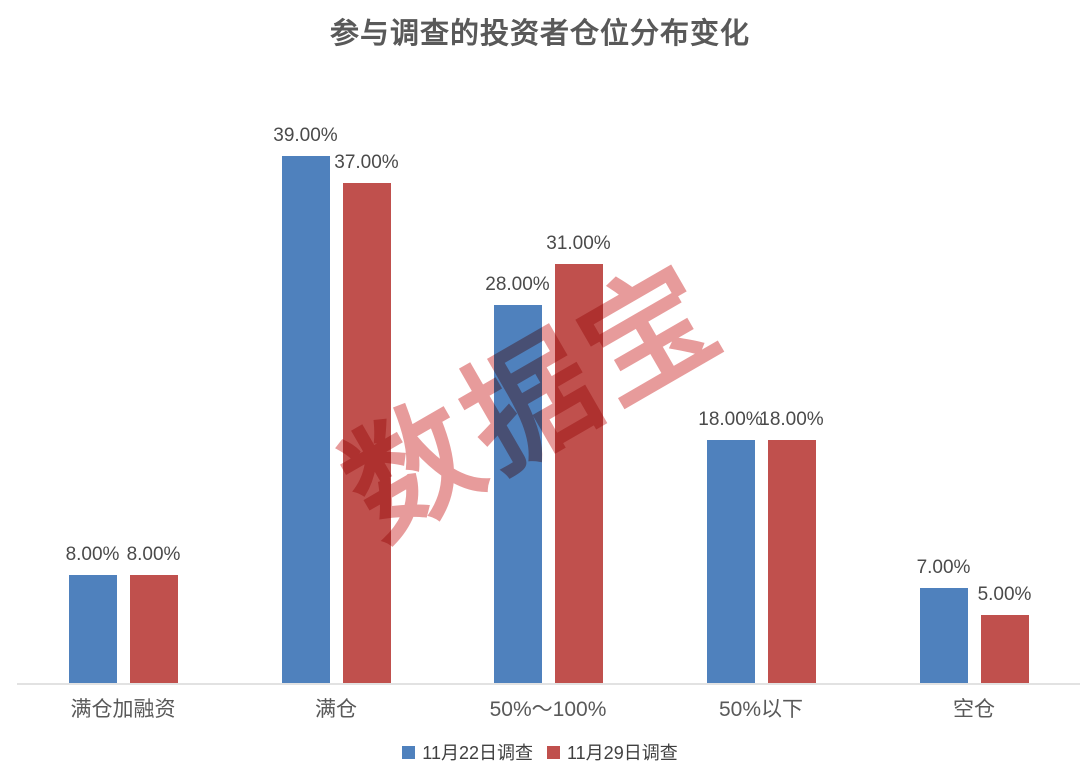  What do you see at coordinates (943, 635) in the screenshot?
I see `bar-series1-cat5` at bounding box center [943, 635].